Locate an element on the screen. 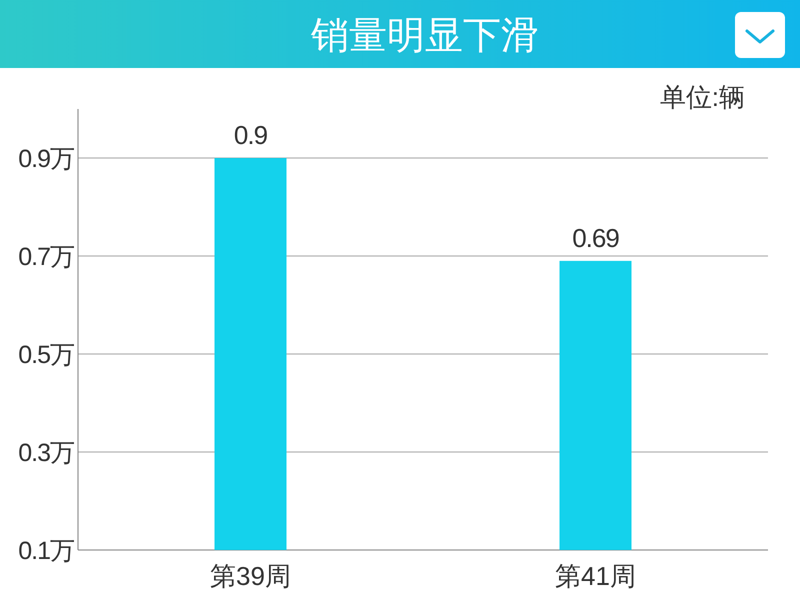  annotation: 单位:辆 is located at coordinates (702, 97).